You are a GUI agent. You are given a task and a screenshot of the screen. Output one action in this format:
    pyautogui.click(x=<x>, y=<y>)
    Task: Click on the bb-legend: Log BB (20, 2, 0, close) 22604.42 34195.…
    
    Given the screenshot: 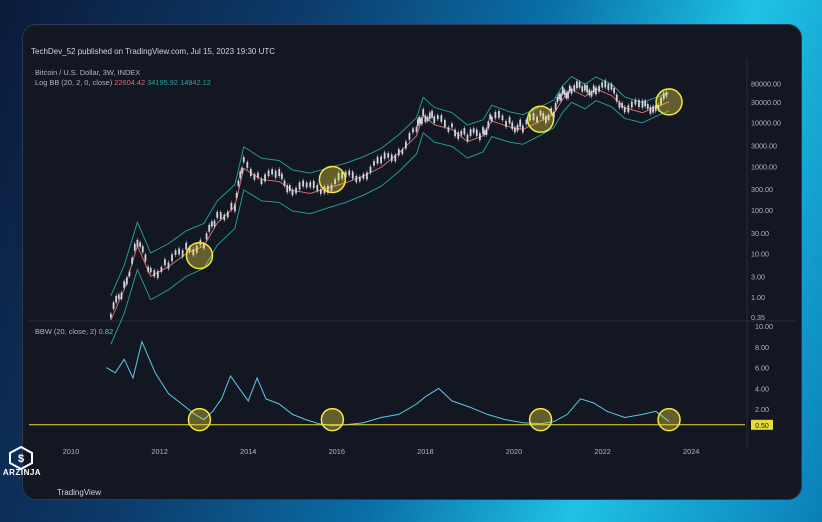 What is the action you would take?
    pyautogui.click(x=123, y=82)
    